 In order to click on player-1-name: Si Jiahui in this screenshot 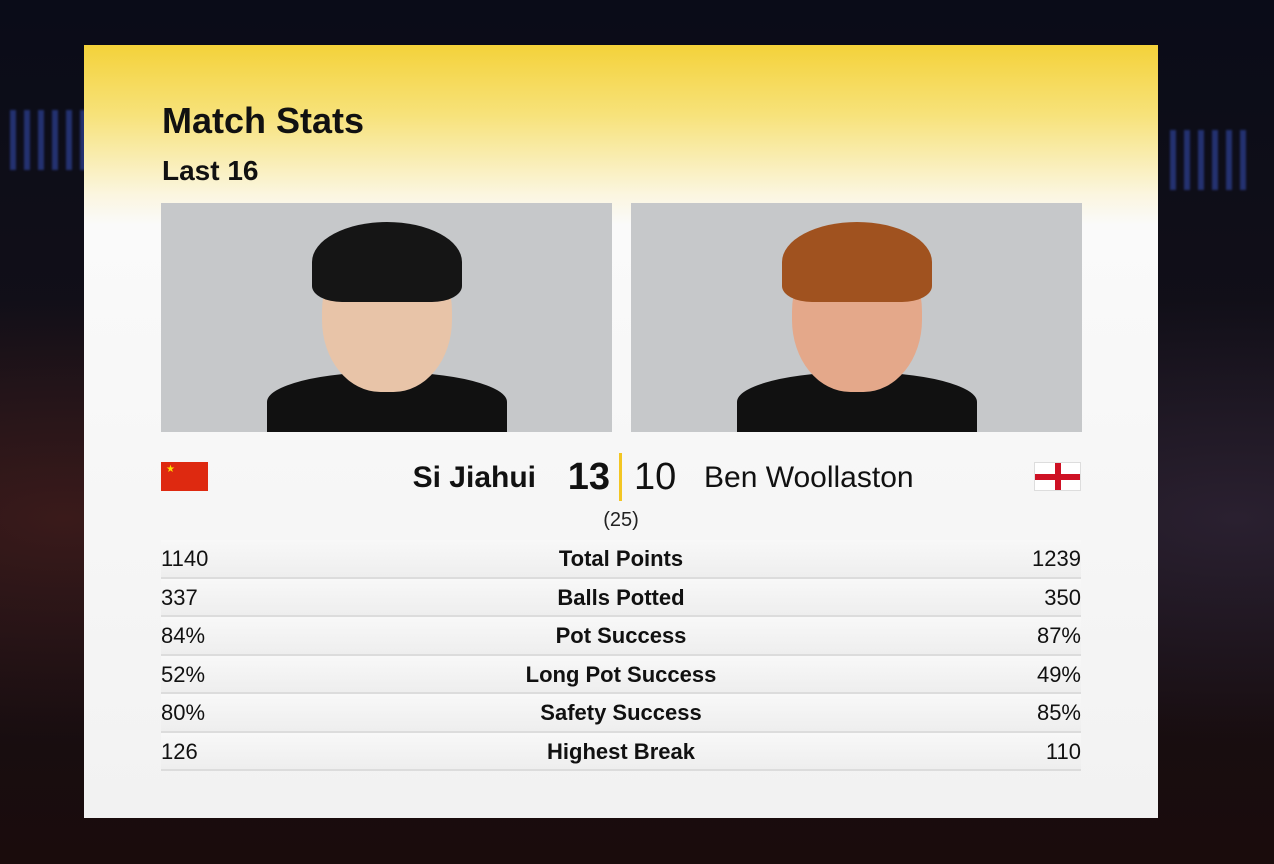, I will do `click(474, 477)`.